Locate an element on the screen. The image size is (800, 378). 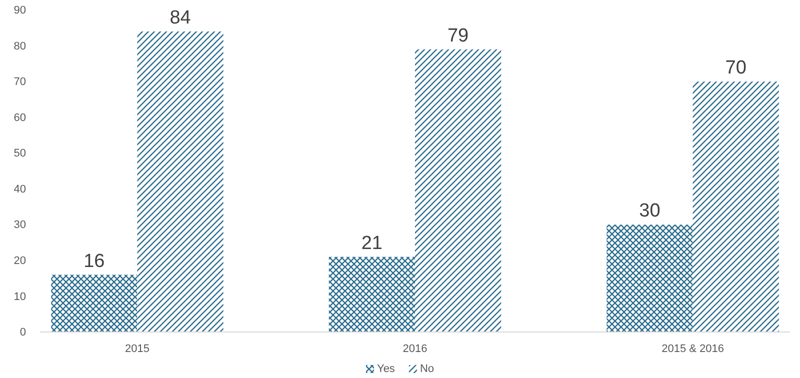
data-label: 70 is located at coordinates (735, 68).